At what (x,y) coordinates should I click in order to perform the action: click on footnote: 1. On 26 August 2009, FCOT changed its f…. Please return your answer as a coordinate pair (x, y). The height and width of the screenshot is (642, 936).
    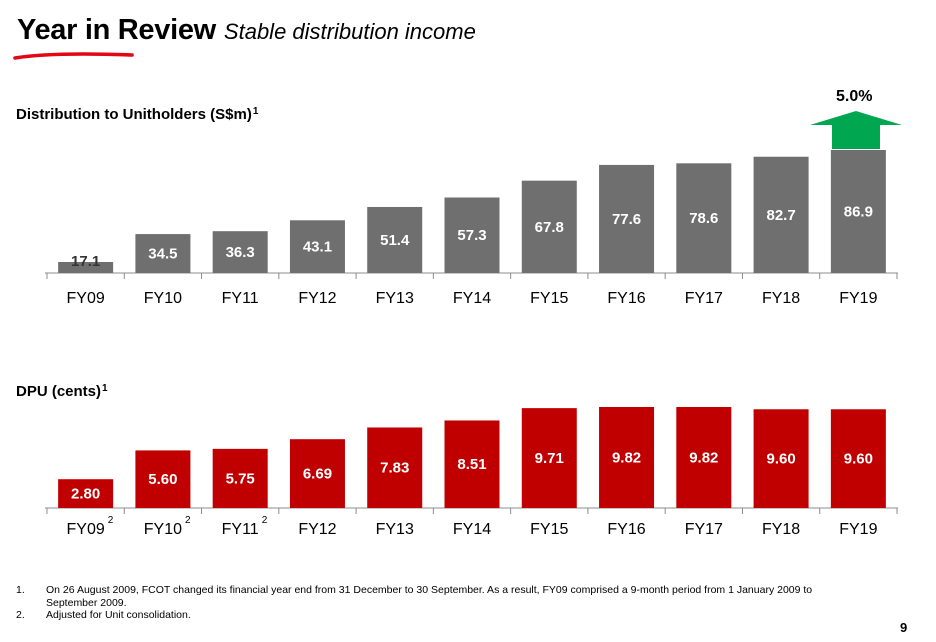
    Looking at the image, I should click on (428, 596).